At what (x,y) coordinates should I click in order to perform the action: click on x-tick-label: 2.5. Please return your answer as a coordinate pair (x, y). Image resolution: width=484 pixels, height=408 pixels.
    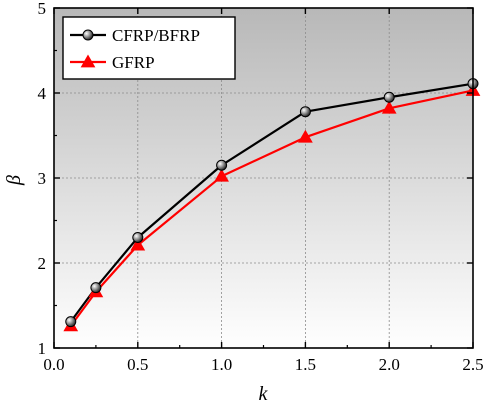
    Looking at the image, I should click on (472, 364).